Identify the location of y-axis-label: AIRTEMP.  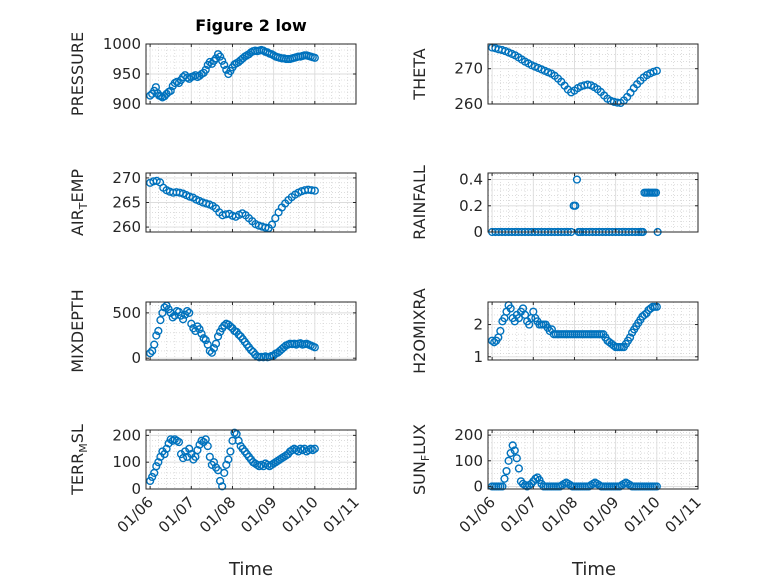
(79, 202).